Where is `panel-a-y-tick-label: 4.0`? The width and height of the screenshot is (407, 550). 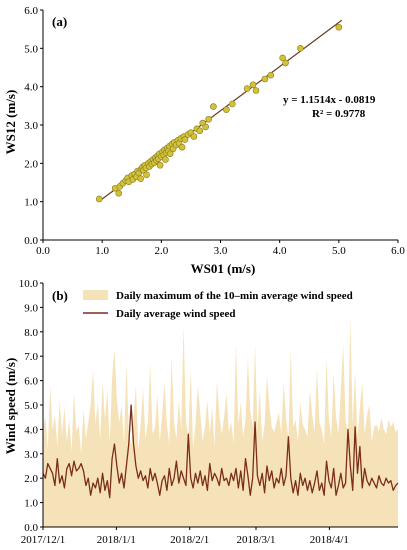
panel-a-y-tick-label: 4.0 is located at coordinates (31, 88).